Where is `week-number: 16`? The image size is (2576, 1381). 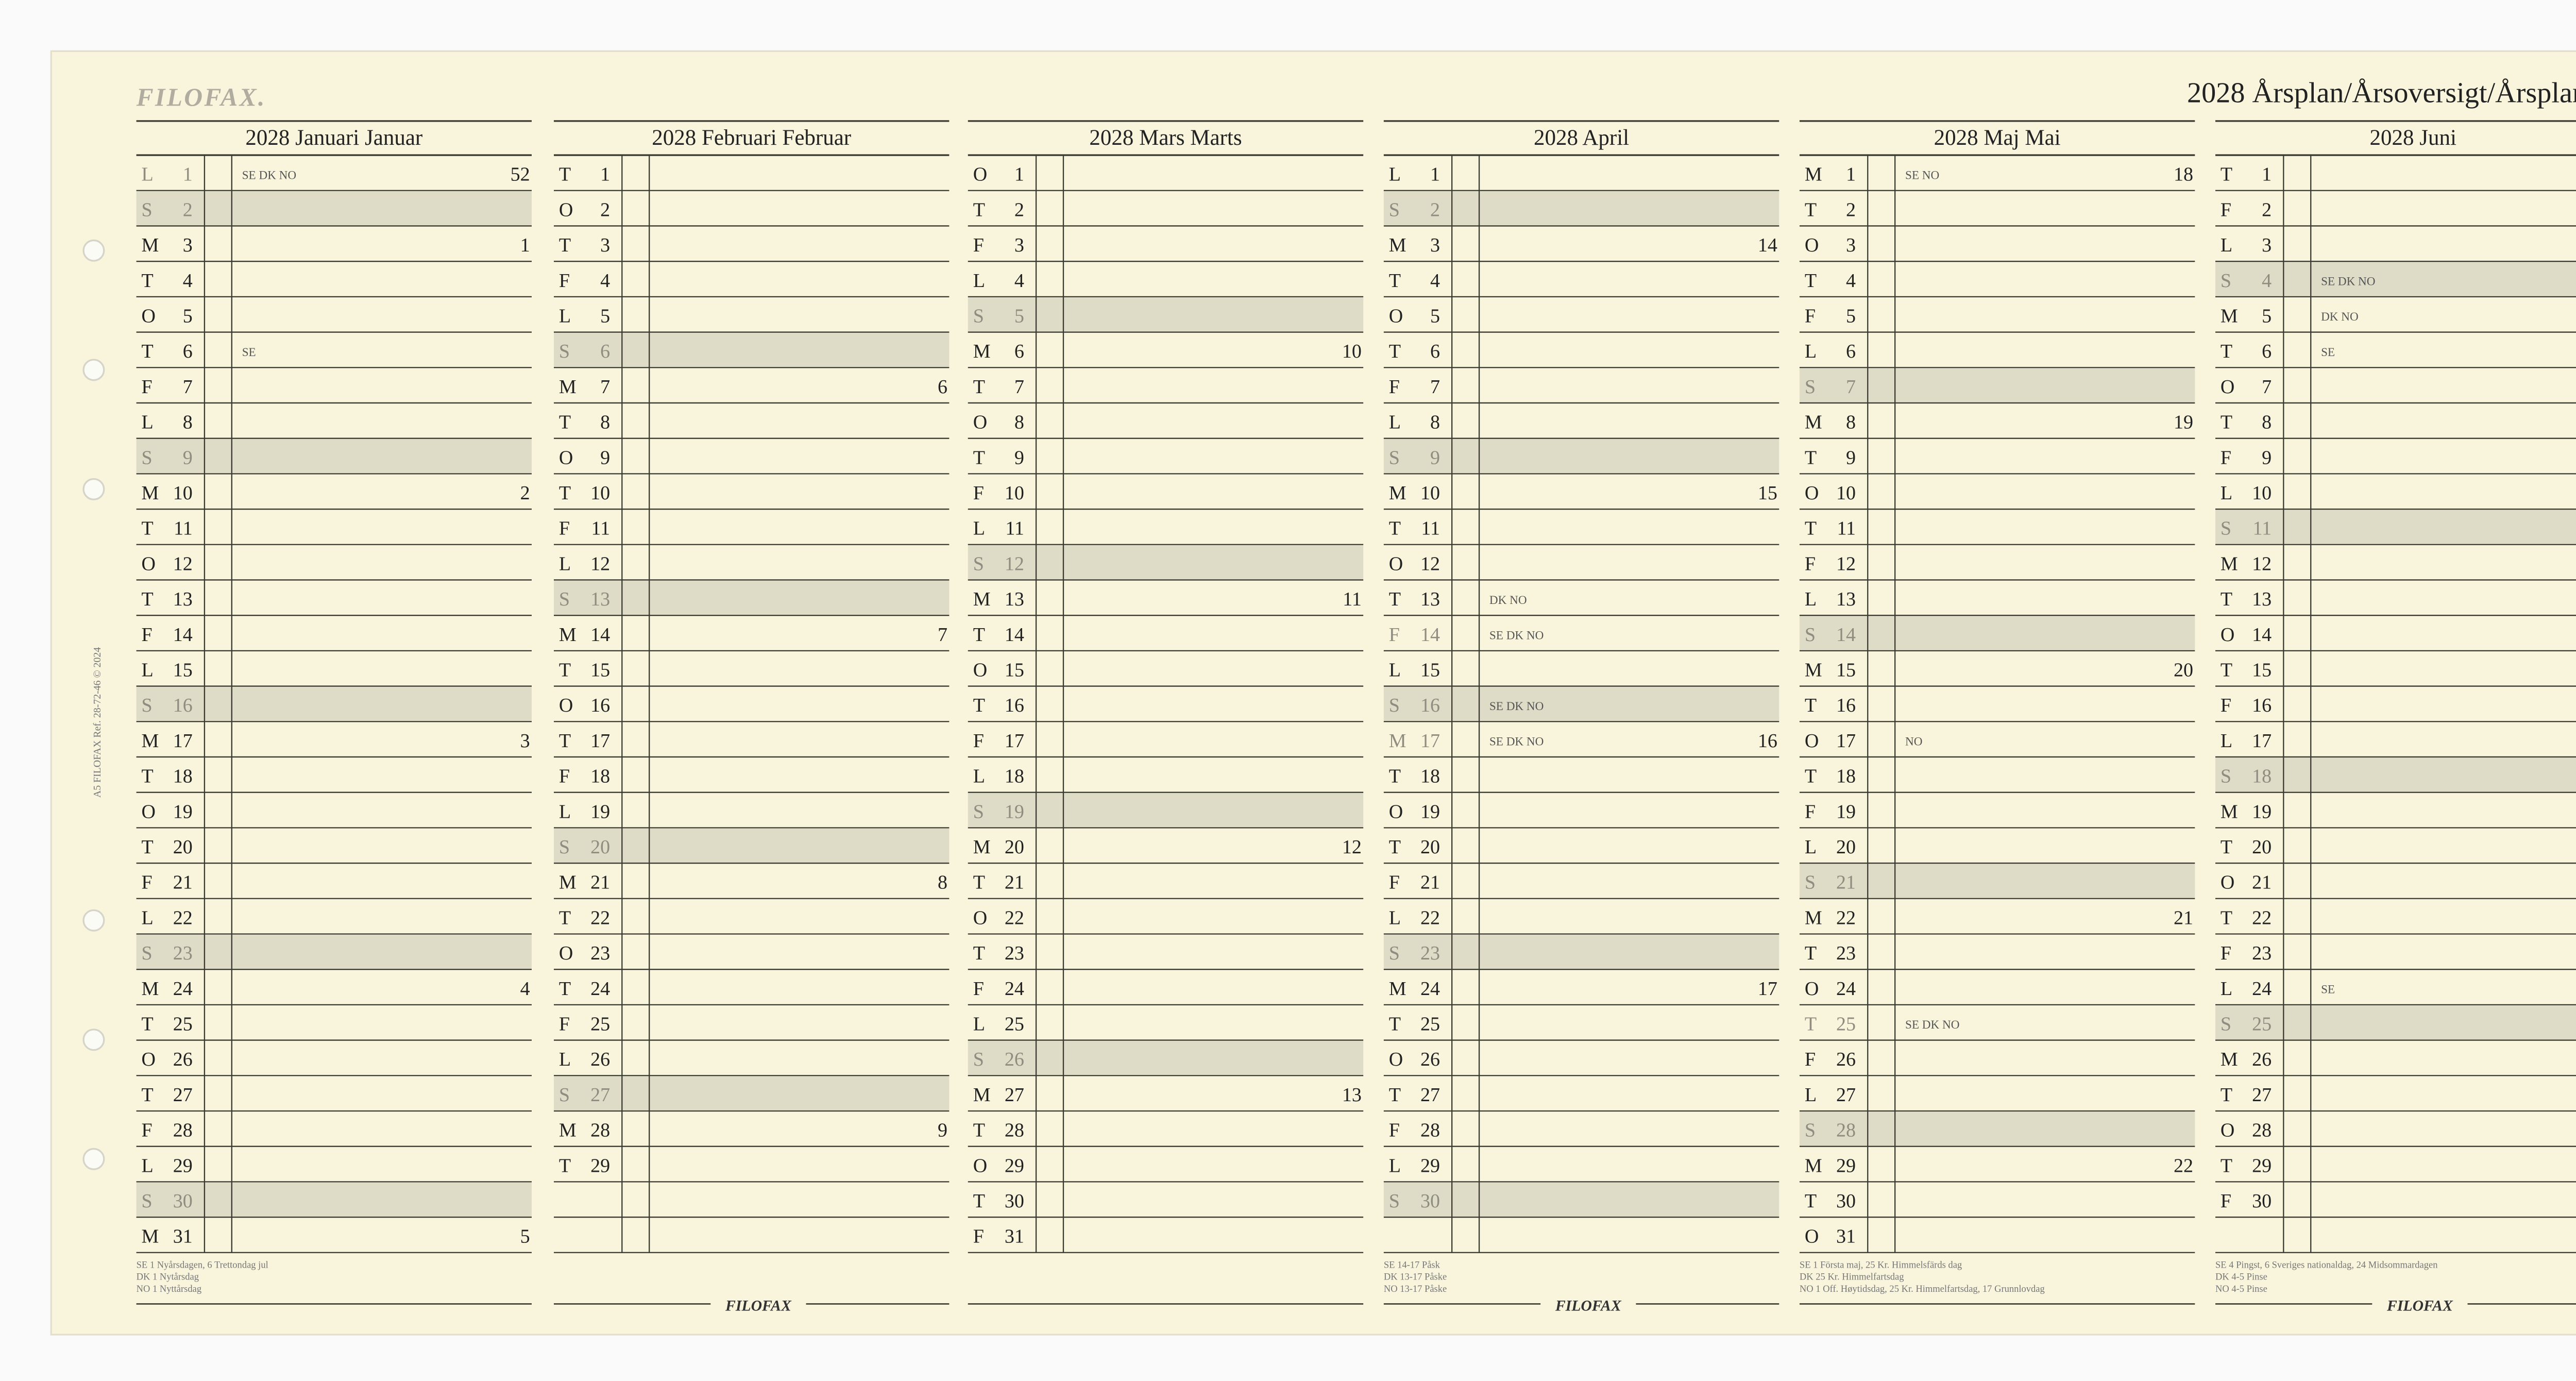 week-number: 16 is located at coordinates (1767, 741).